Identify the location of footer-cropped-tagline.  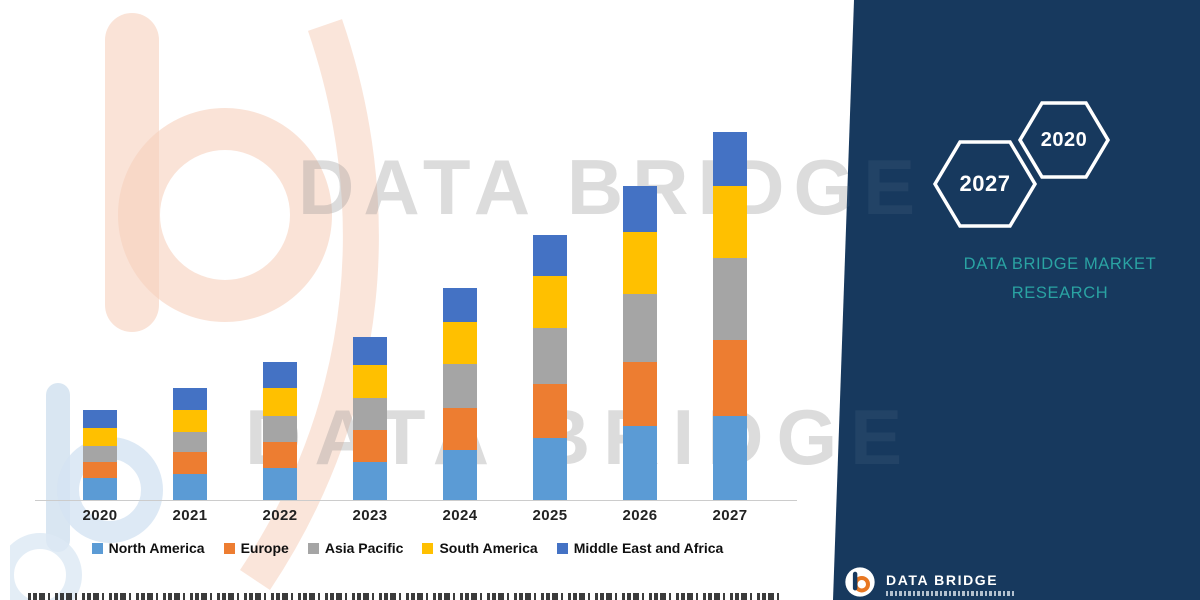
(950, 593).